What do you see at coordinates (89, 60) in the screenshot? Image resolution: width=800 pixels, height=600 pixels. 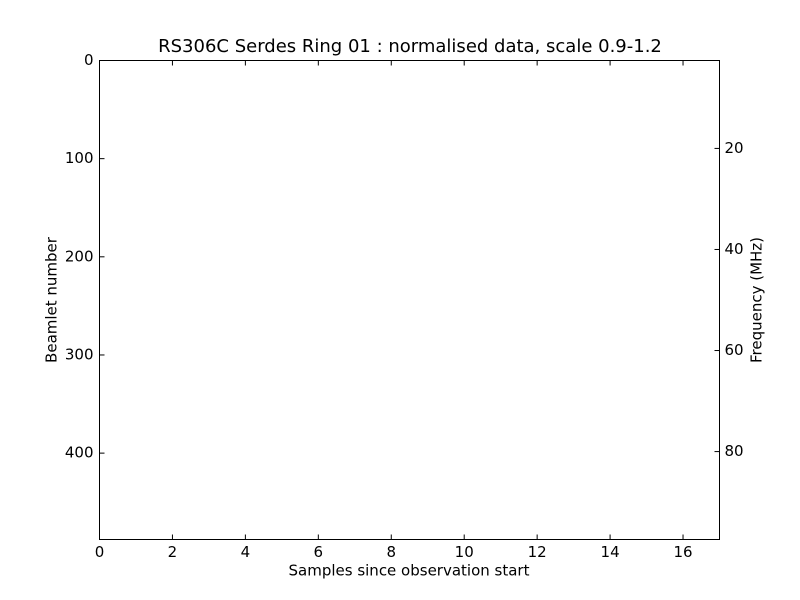 I see `y-tick-label: 0` at bounding box center [89, 60].